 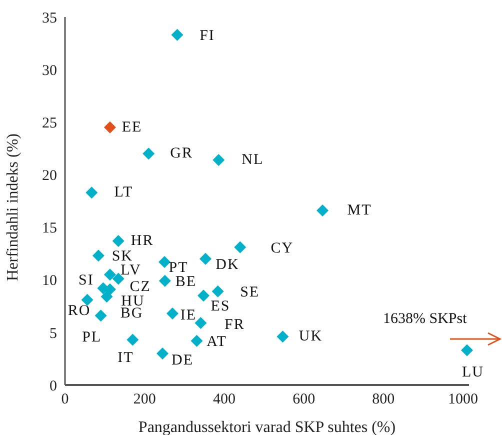 I want to click on x-tick-label: 0, so click(x=65, y=400).